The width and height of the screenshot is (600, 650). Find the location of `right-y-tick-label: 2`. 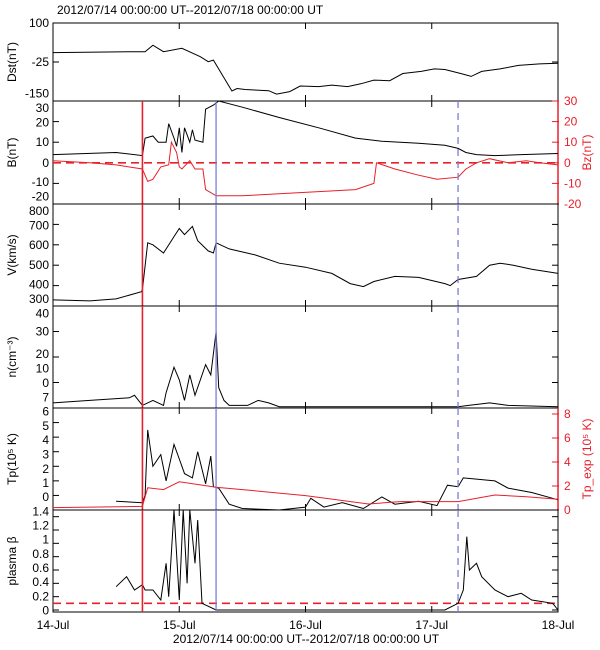

right-y-tick-label: 2 is located at coordinates (567, 486).